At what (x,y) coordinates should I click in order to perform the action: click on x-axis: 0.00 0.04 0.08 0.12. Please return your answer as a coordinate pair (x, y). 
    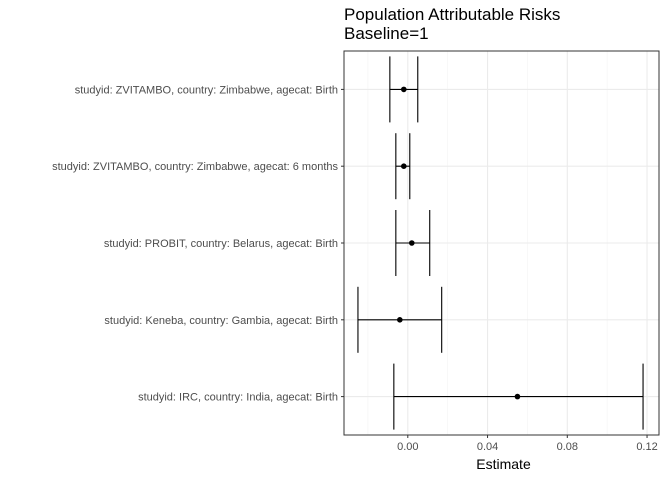
    Looking at the image, I should click on (527, 444).